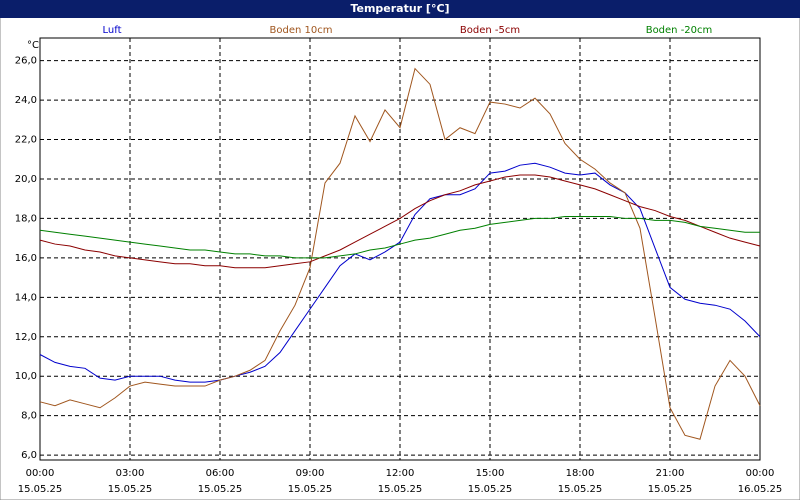 The image size is (800, 500). I want to click on x-tick-label: 09:00, so click(310, 473).